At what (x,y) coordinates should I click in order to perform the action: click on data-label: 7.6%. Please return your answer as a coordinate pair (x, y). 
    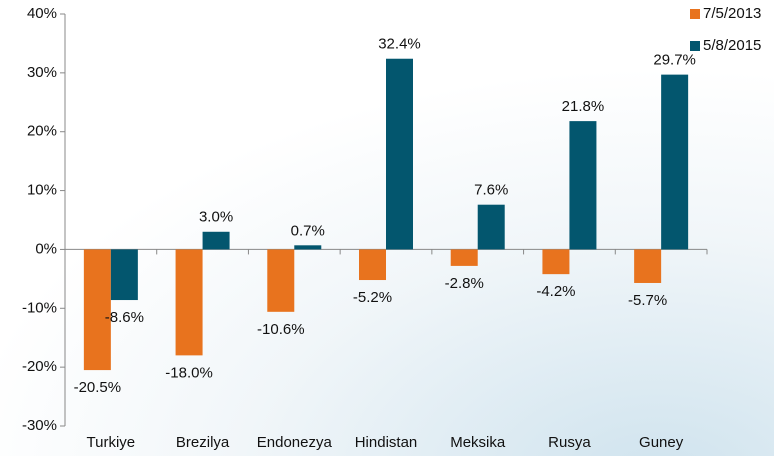
    Looking at the image, I should click on (491, 190).